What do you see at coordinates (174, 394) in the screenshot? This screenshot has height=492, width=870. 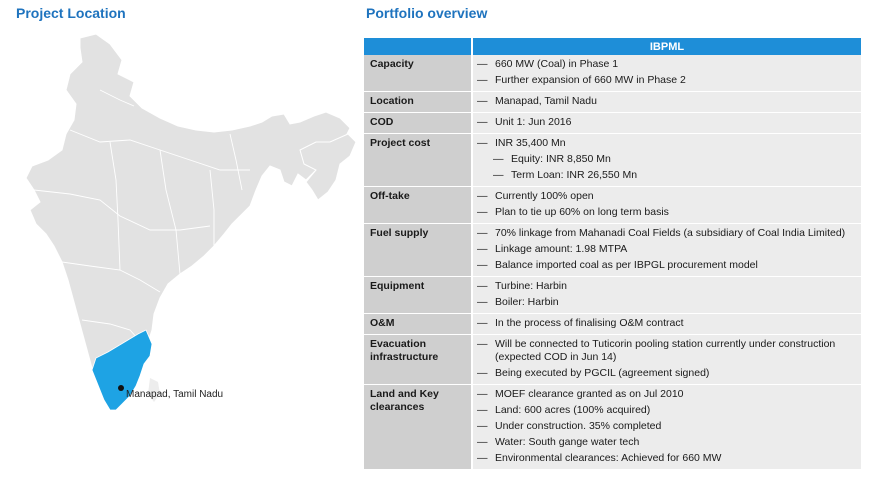 I see `manapad-label: Manapad, Tamil Nadu` at bounding box center [174, 394].